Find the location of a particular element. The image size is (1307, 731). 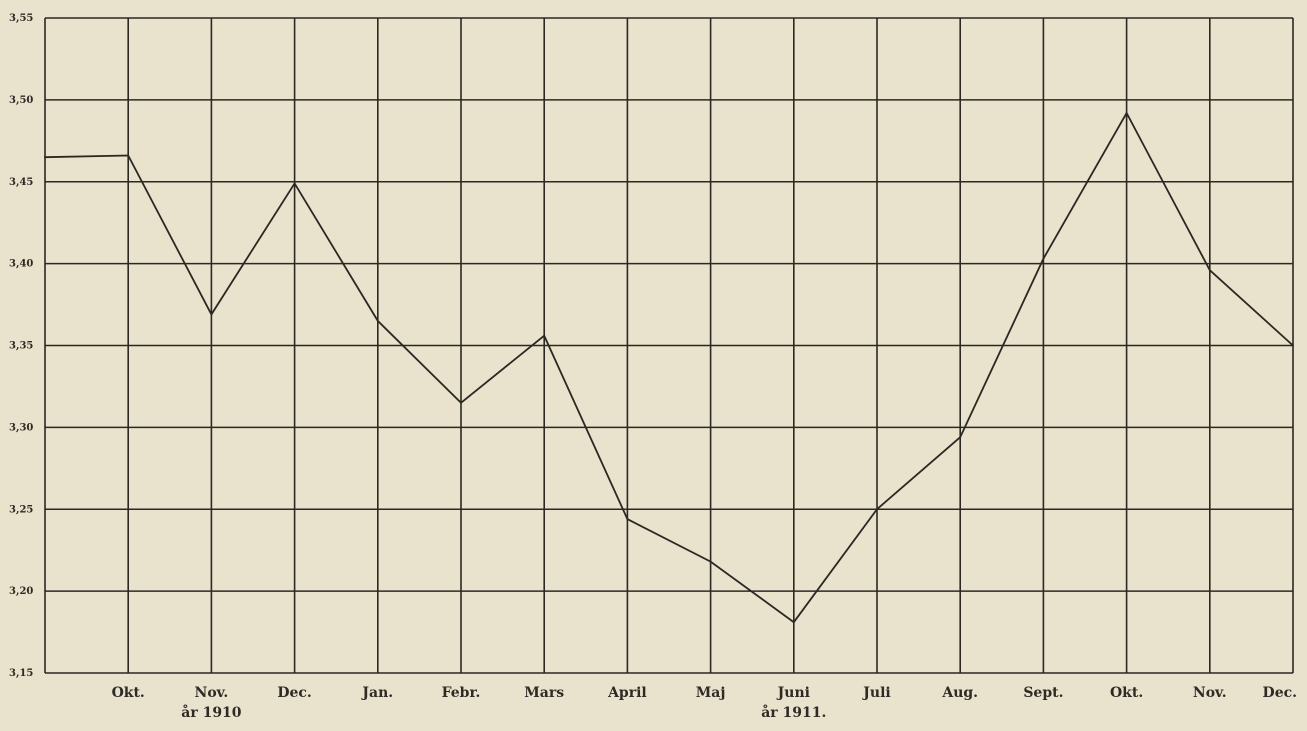

x-tick-label: Sept. is located at coordinates (1043, 693).